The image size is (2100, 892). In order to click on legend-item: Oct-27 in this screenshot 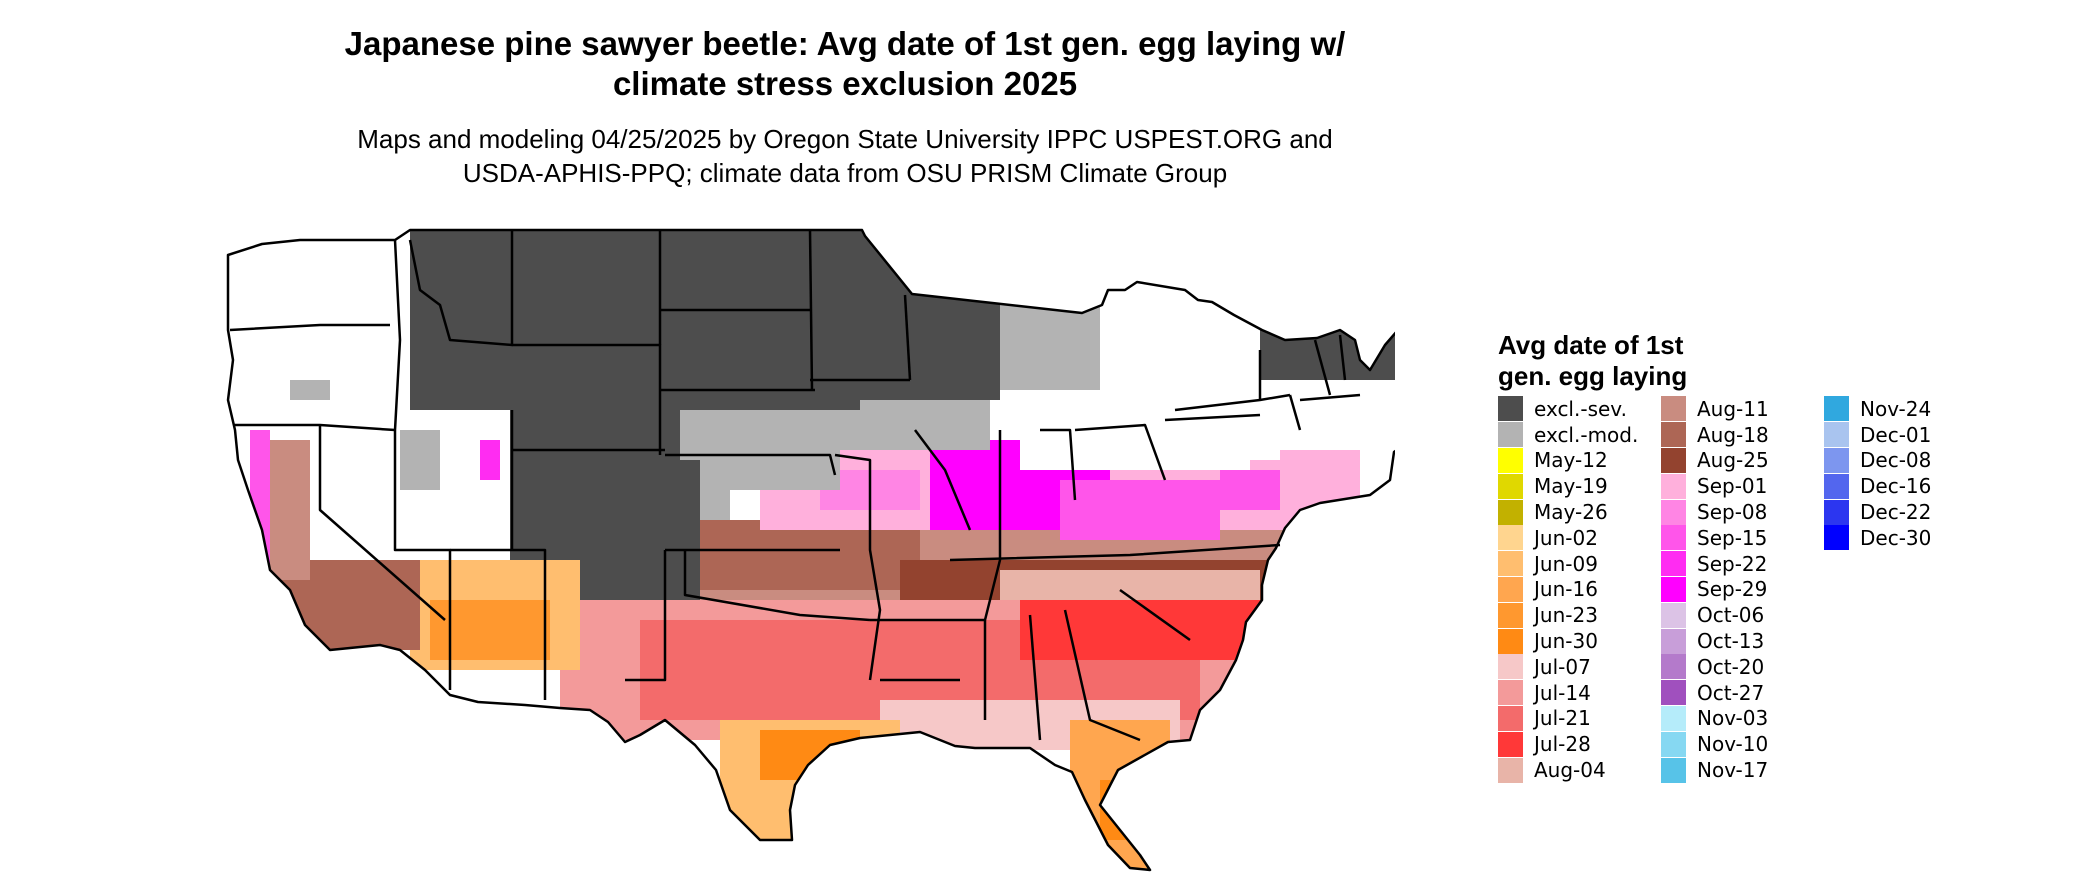, I will do `click(1742, 693)`.